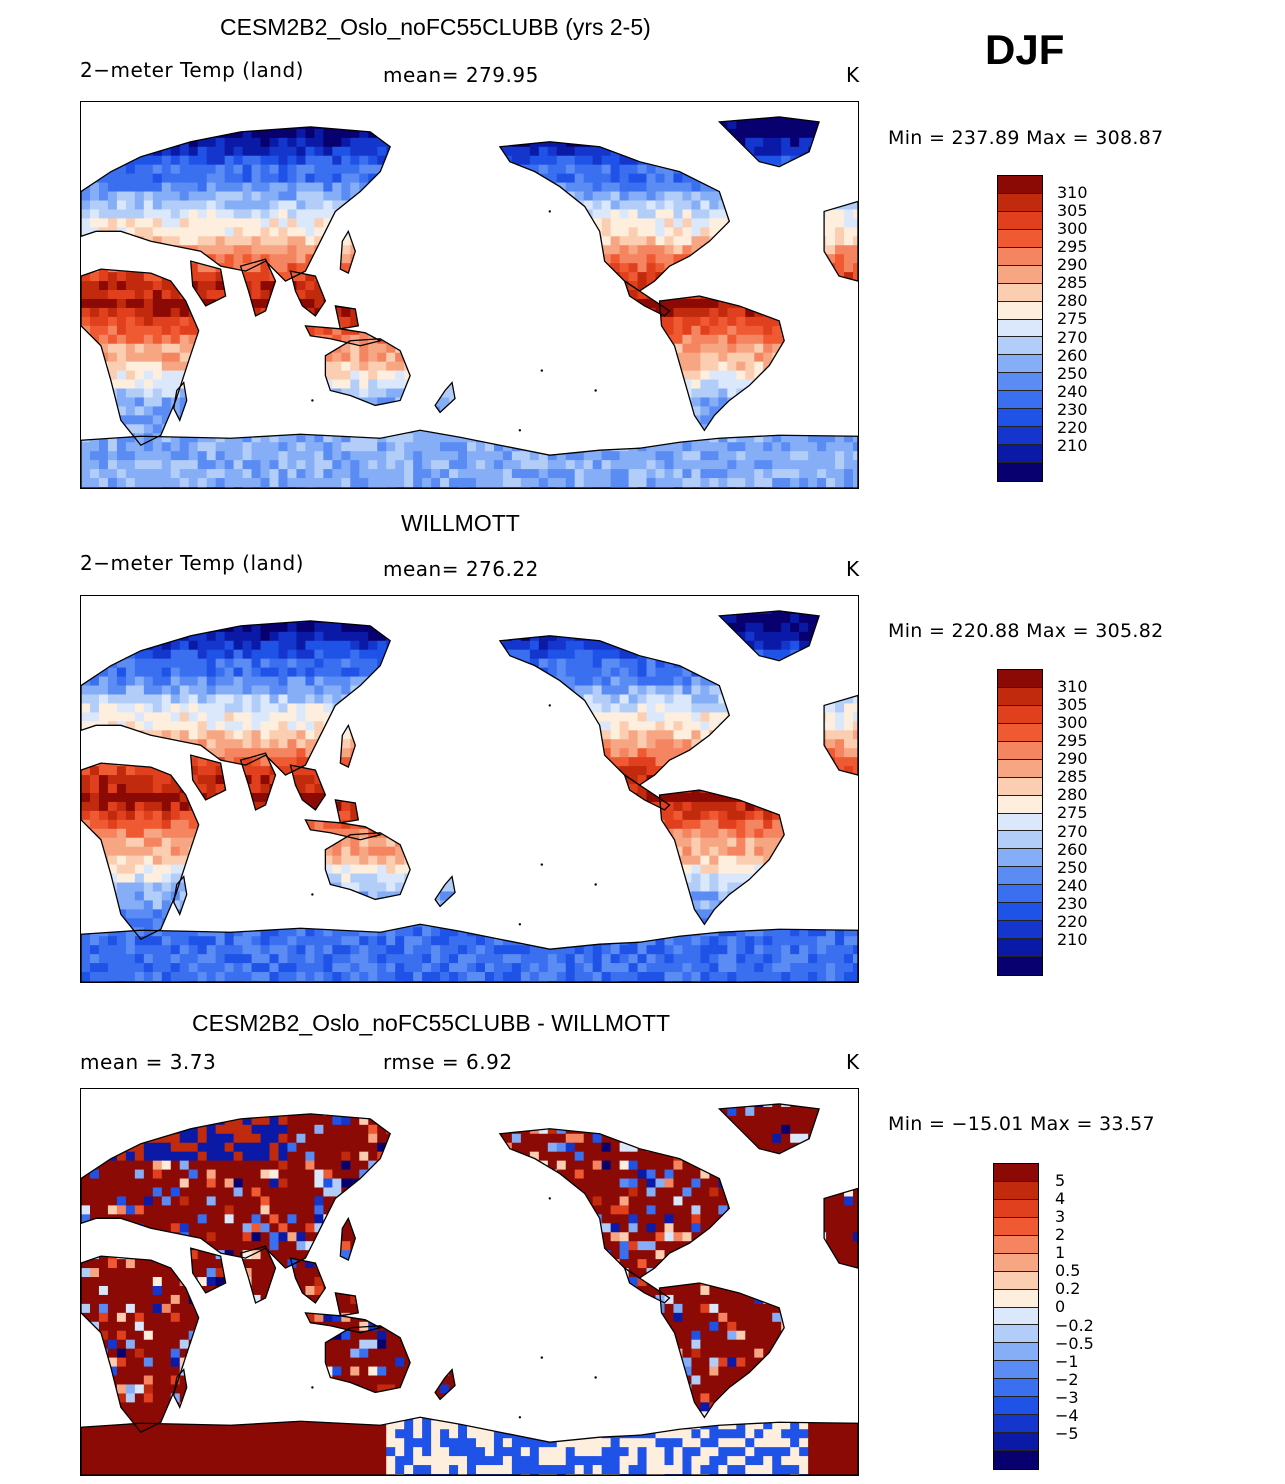 The height and width of the screenshot is (1484, 1285). Describe the element at coordinates (1072, 445) in the screenshot. I see `colorbar-tick-label: 210` at that location.